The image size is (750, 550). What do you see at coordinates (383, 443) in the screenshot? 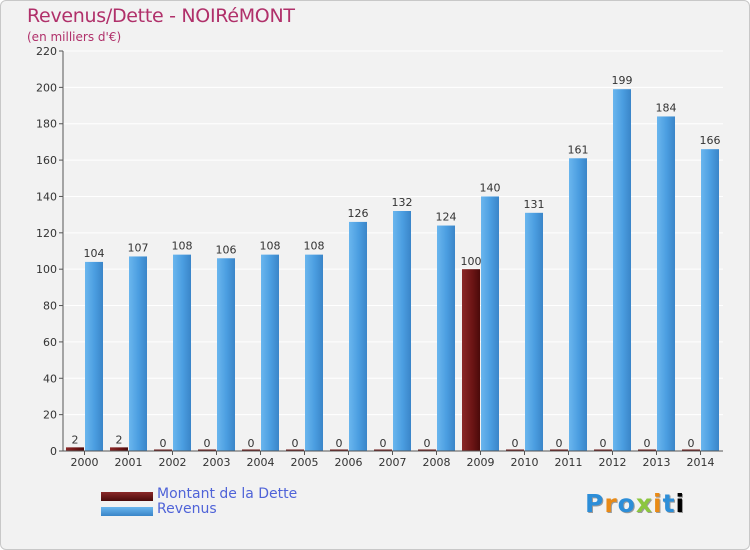
I see `data-label-debt-2007: 0` at bounding box center [383, 443].